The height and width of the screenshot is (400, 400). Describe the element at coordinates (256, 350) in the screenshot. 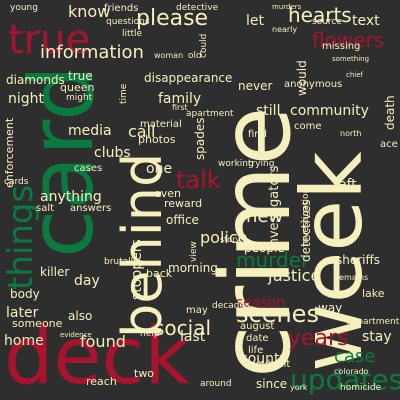

I see `word: life` at that location.